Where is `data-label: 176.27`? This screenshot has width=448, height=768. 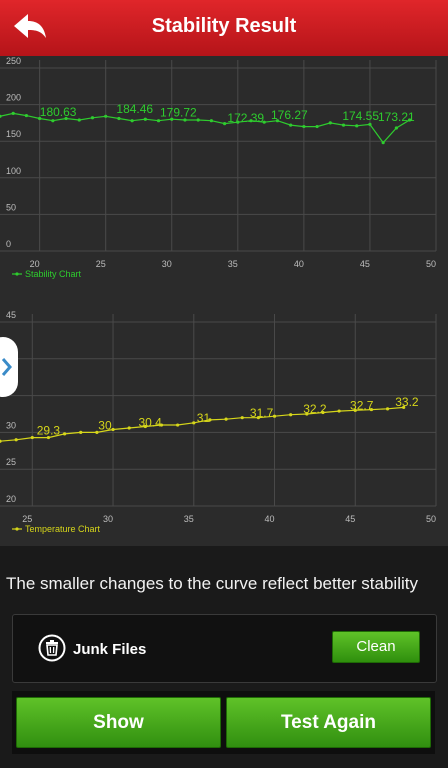 data-label: 176.27 is located at coordinates (289, 115).